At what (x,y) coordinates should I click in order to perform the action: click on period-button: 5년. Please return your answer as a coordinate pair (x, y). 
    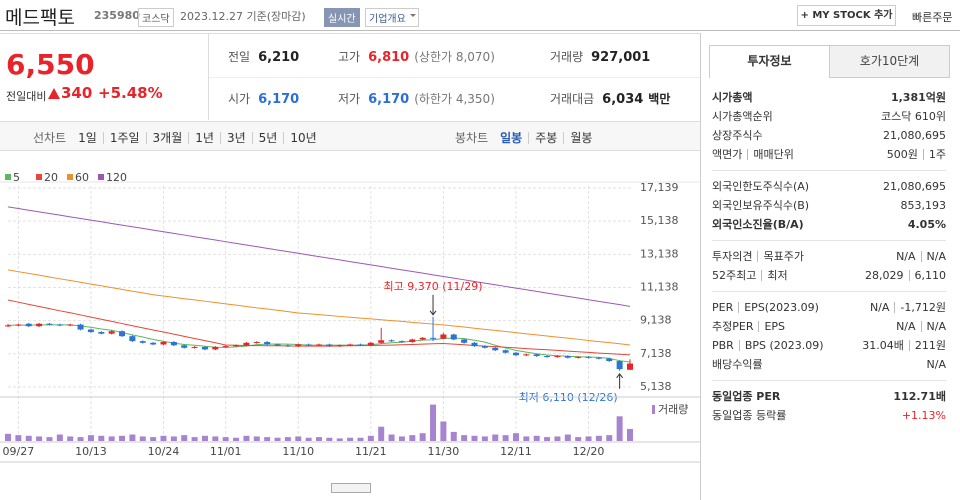
    Looking at the image, I should click on (268, 138).